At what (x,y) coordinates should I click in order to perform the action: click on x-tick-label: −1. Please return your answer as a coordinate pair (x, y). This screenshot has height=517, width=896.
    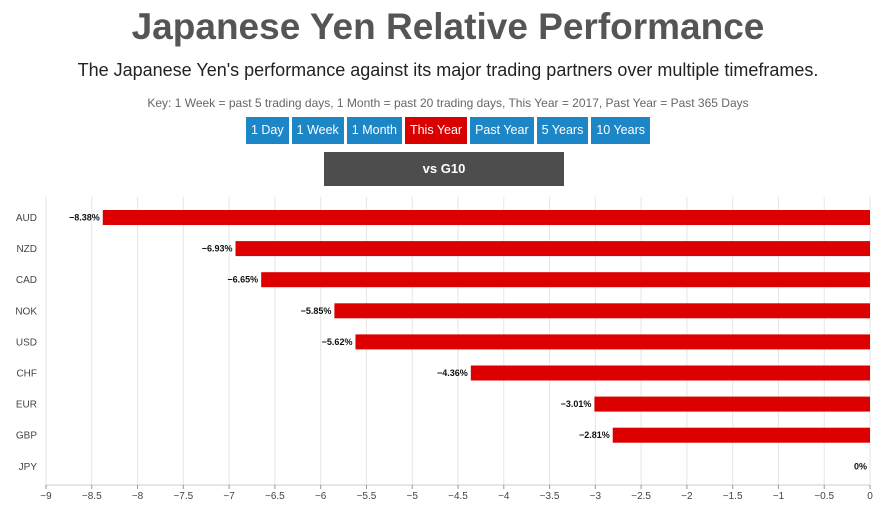
    Looking at the image, I should click on (779, 496).